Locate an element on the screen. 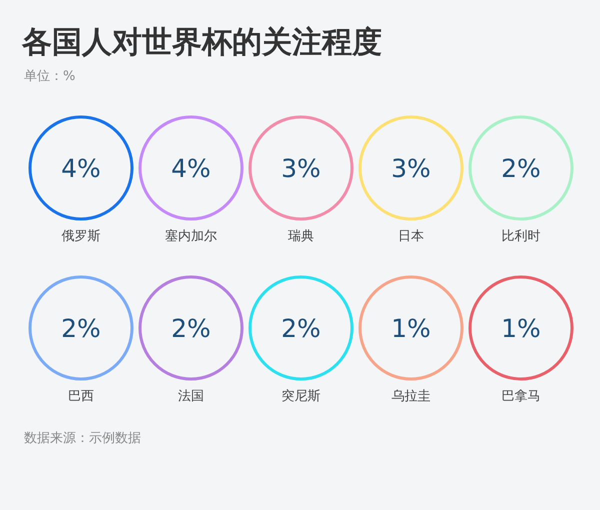 The image size is (600, 510). category-label: 塞内加尔 is located at coordinates (191, 236).